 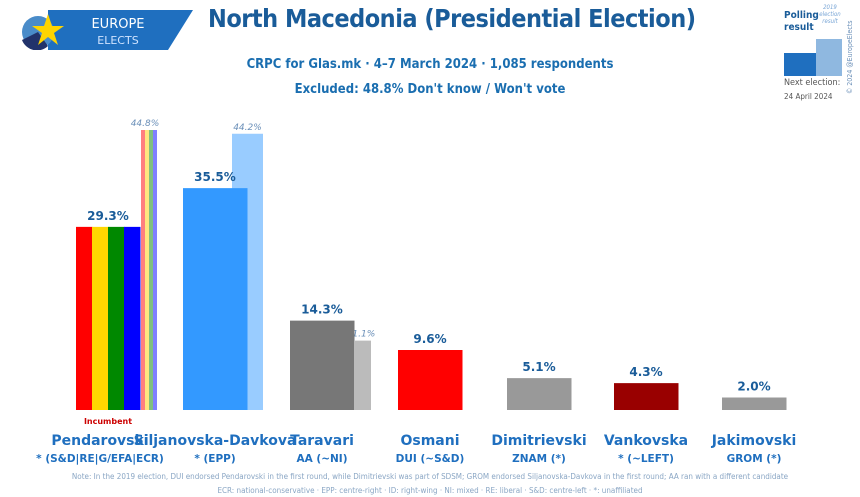 I want to click on polling-value-label: 9.6%, so click(x=429, y=339).